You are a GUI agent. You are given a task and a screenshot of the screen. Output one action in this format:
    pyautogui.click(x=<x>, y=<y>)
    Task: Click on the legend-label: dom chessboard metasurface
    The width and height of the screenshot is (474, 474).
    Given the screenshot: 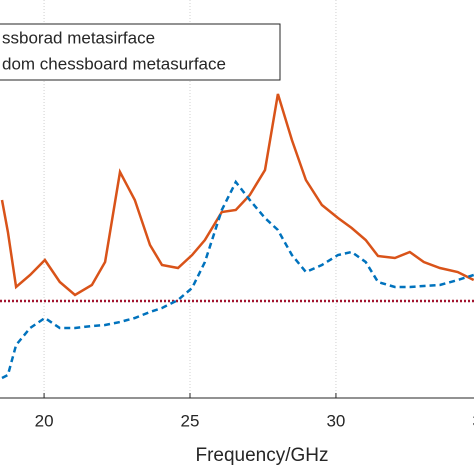 What is the action you would take?
    pyautogui.click(x=114, y=63)
    